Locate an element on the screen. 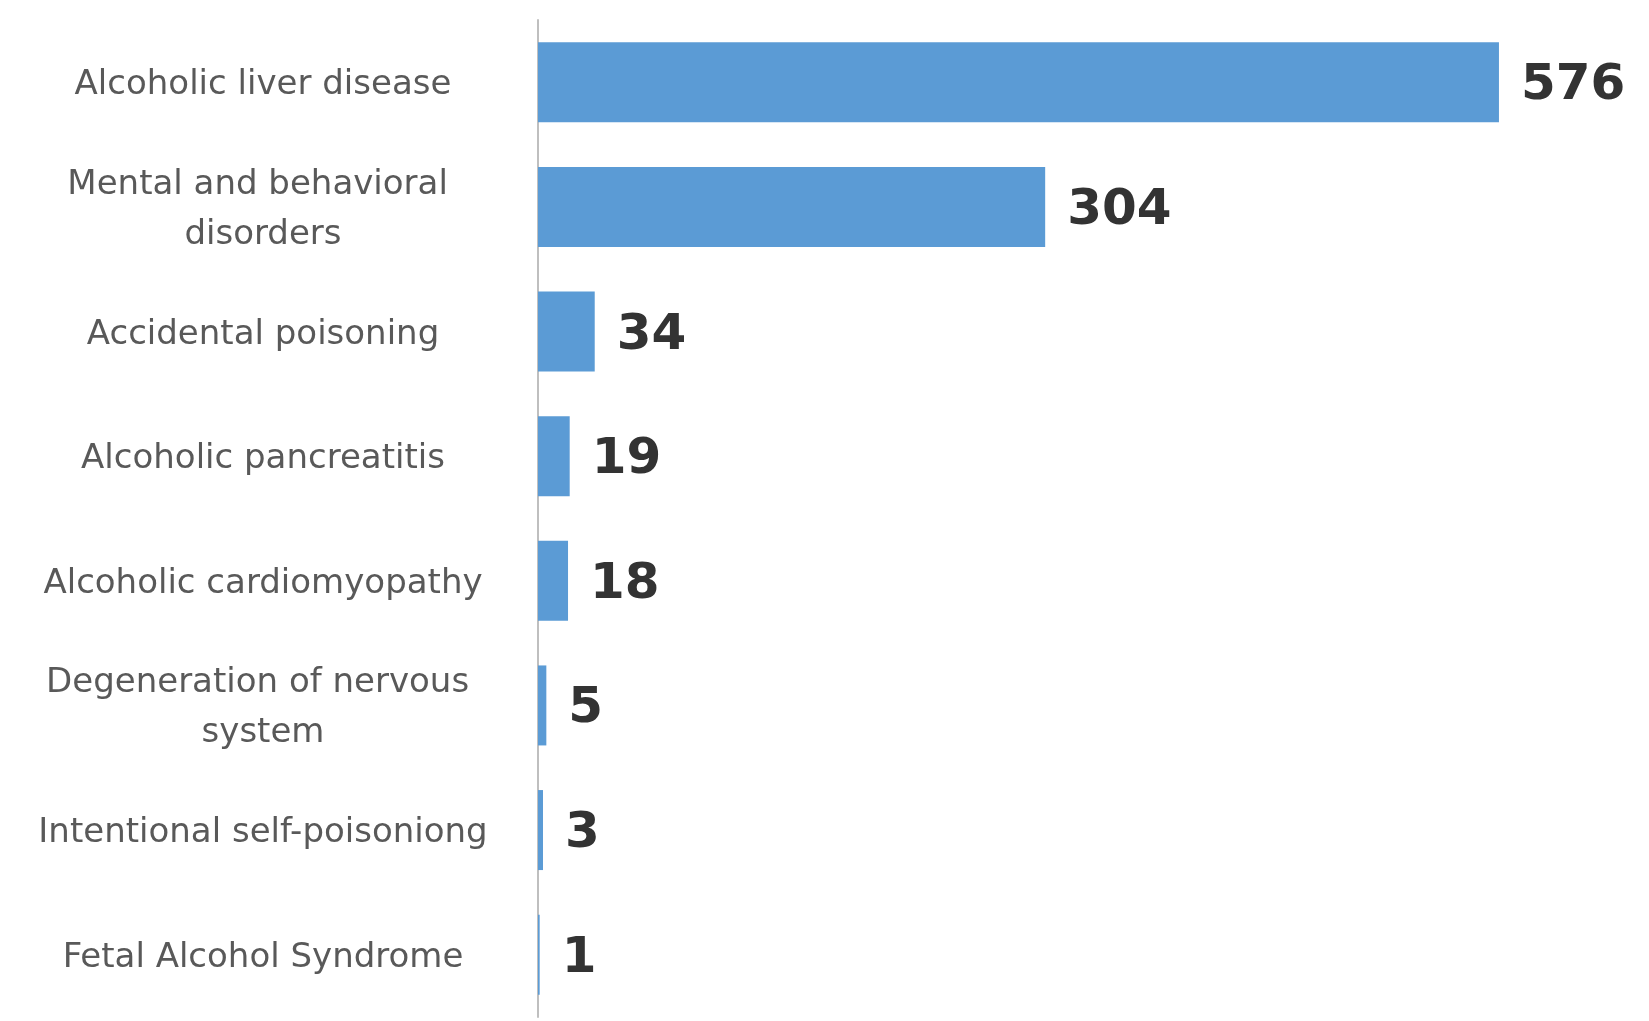 The image size is (1649, 1021). y-tick-label: Degeneration of nervous system is located at coordinates (263, 705).